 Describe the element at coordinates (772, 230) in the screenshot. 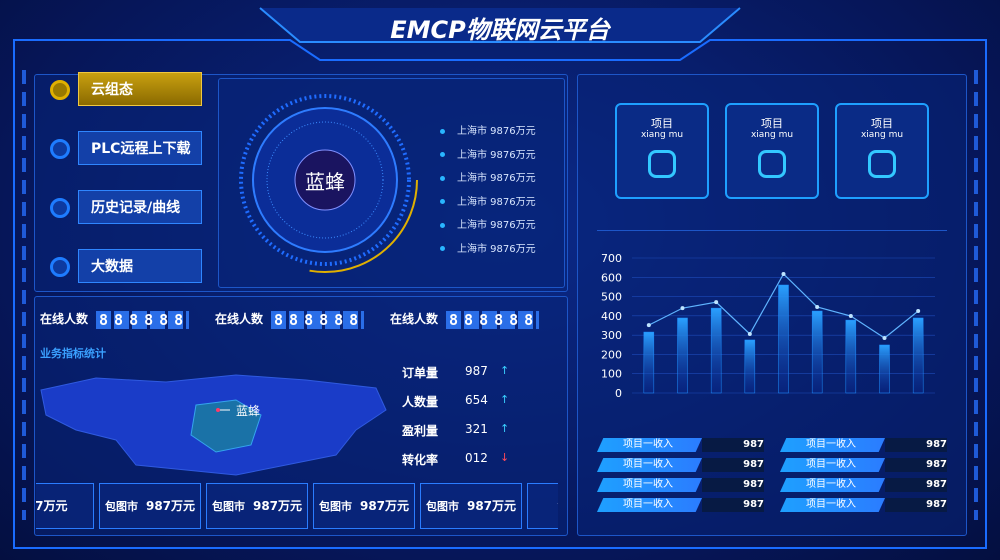

I see `divider` at that location.